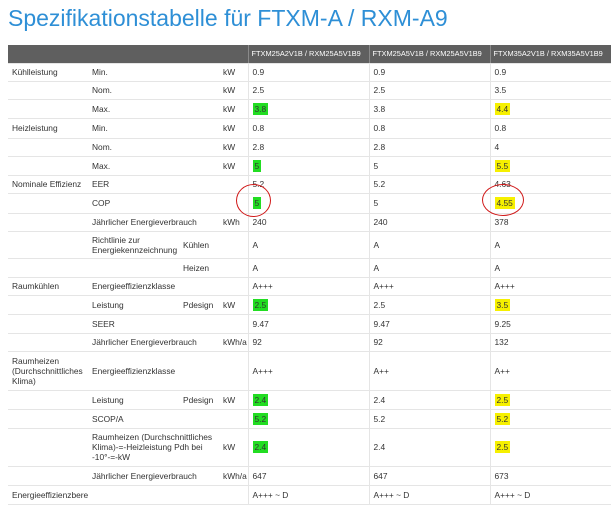 The height and width of the screenshot is (505, 611). Describe the element at coordinates (429, 222) in the screenshot. I see `value-cell: 240` at that location.